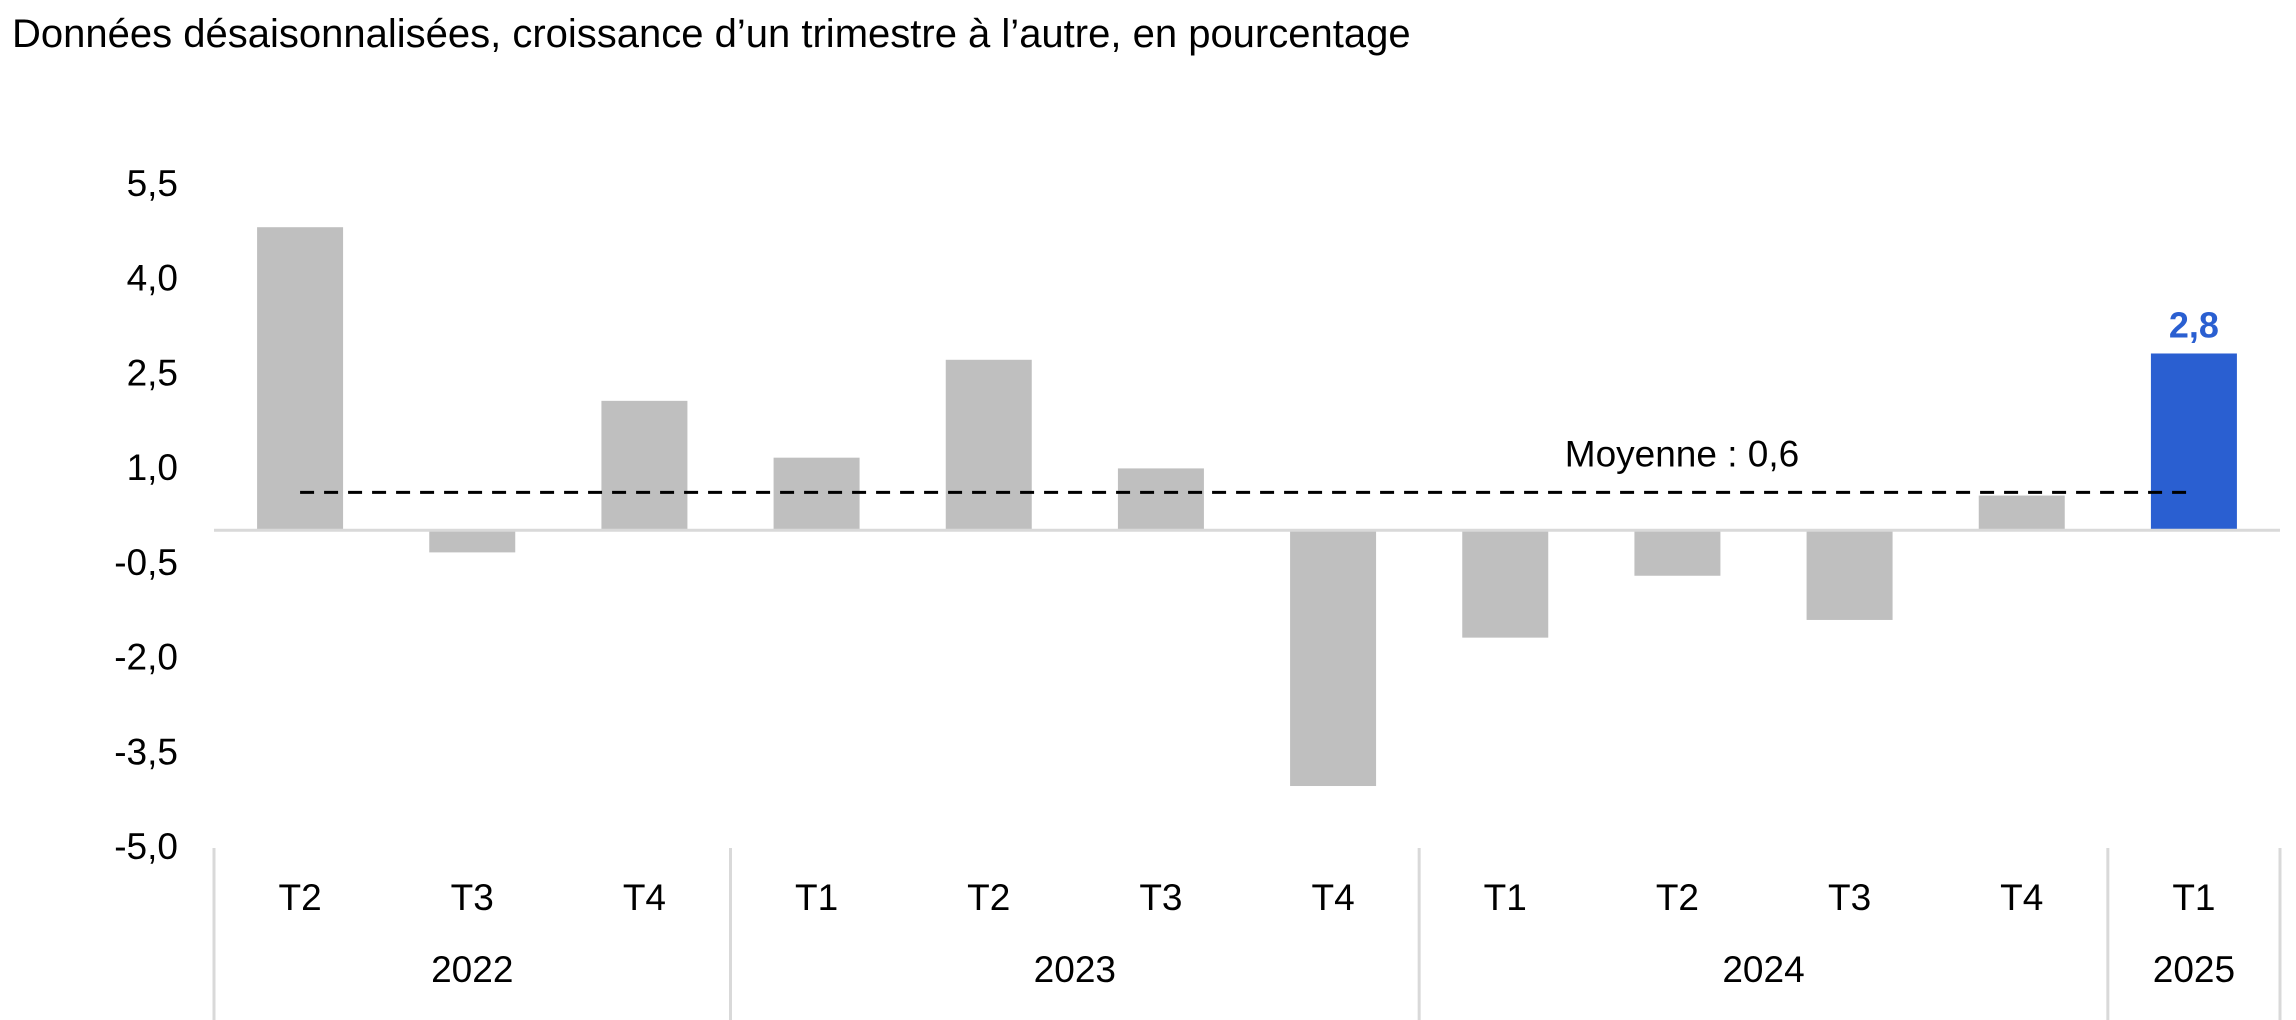 Image resolution: width=2296 pixels, height=1020 pixels. I want to click on year-label: 2022, so click(472, 969).